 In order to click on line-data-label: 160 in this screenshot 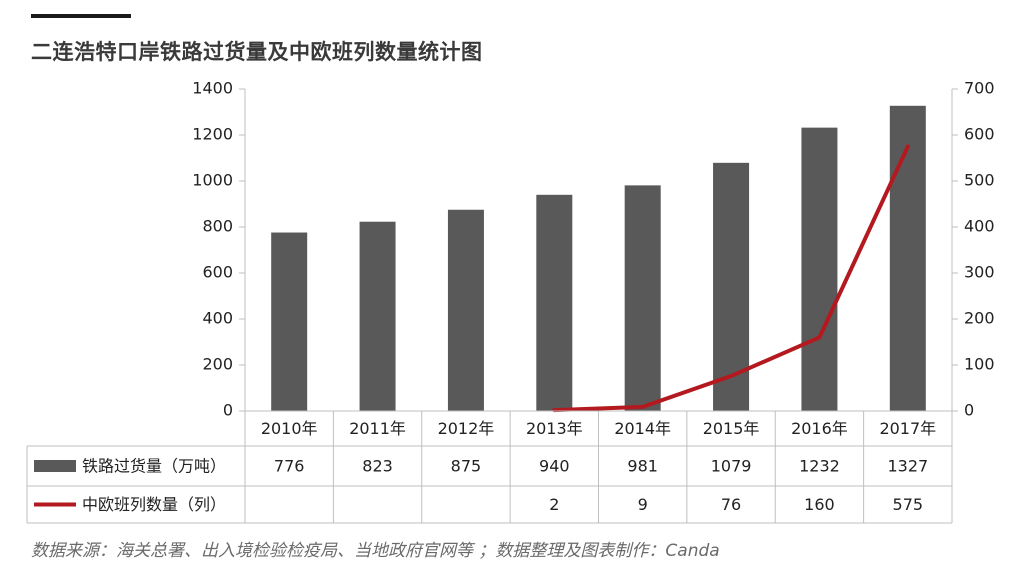, I will do `click(819, 504)`.